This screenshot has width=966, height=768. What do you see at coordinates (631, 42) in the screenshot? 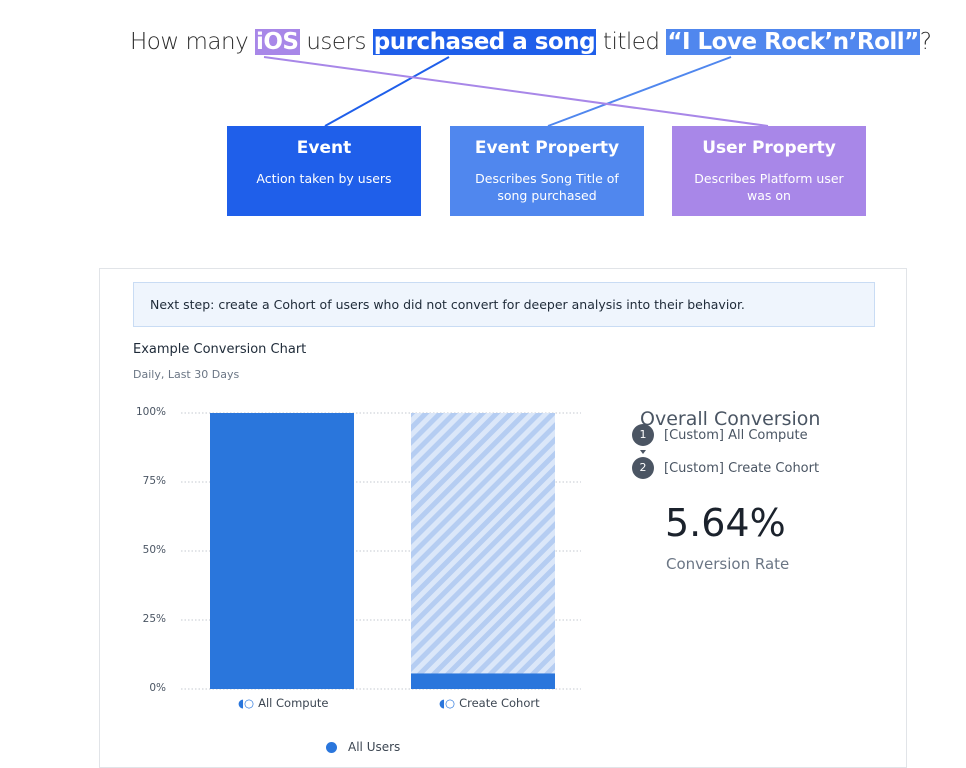
I see `q-text: titled` at bounding box center [631, 42].